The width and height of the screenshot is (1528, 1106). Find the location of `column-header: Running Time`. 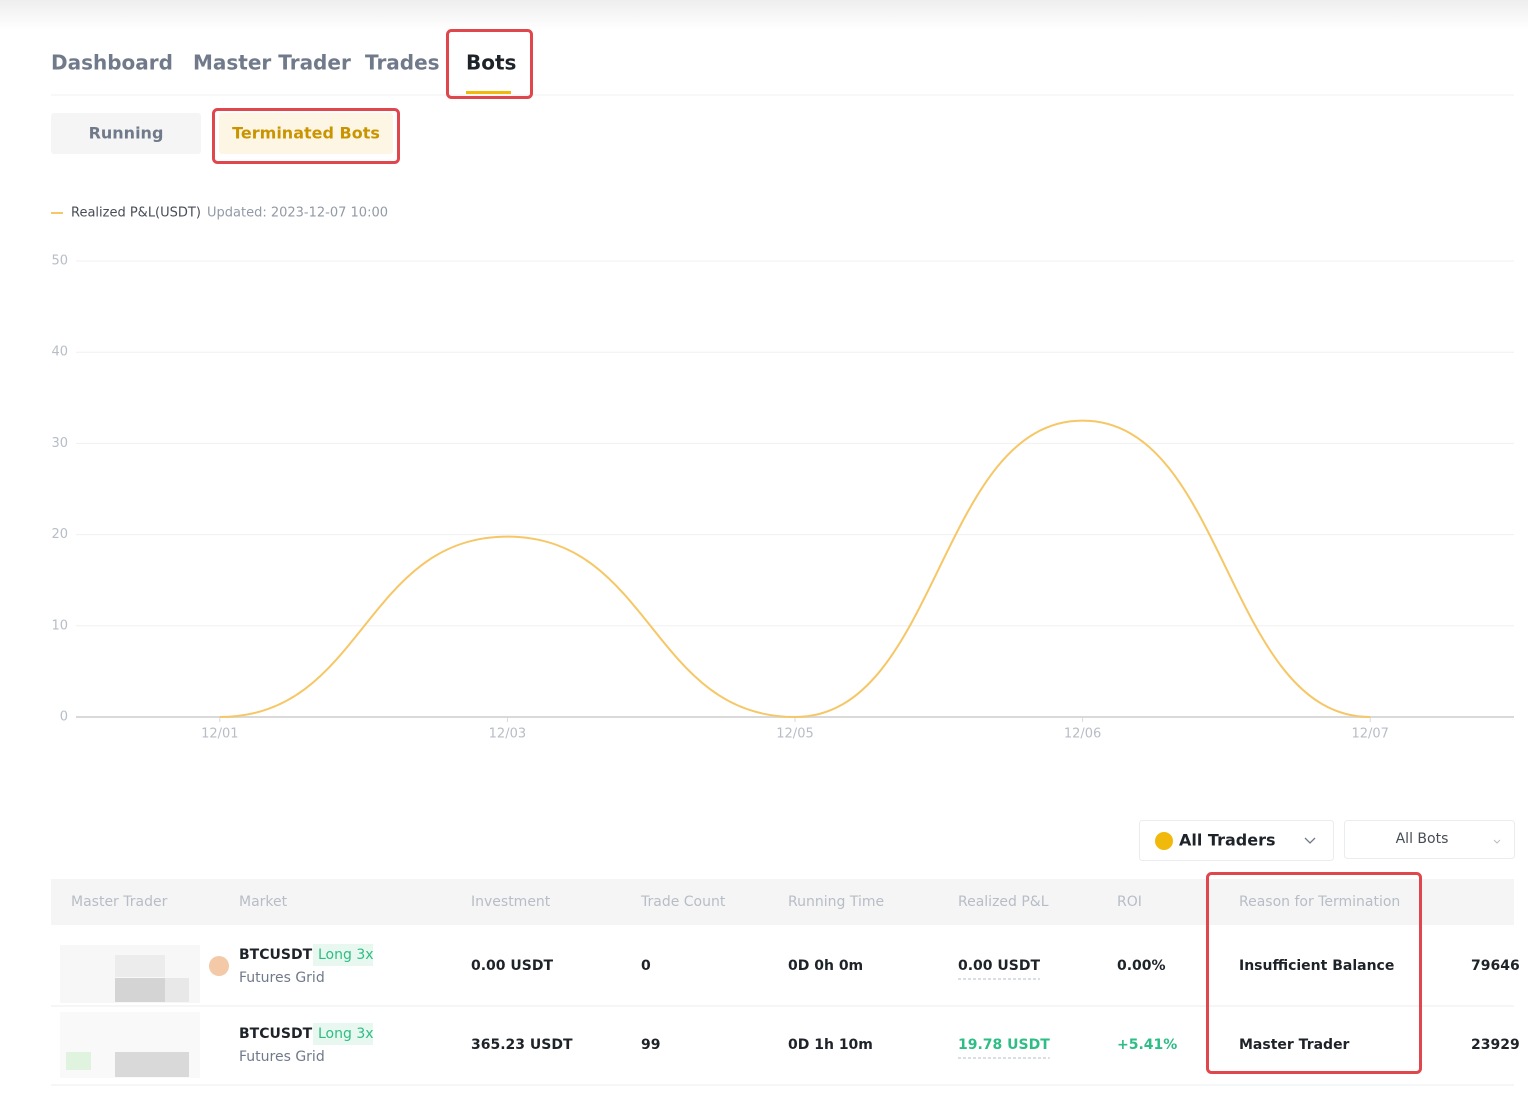

column-header: Running Time is located at coordinates (836, 902).